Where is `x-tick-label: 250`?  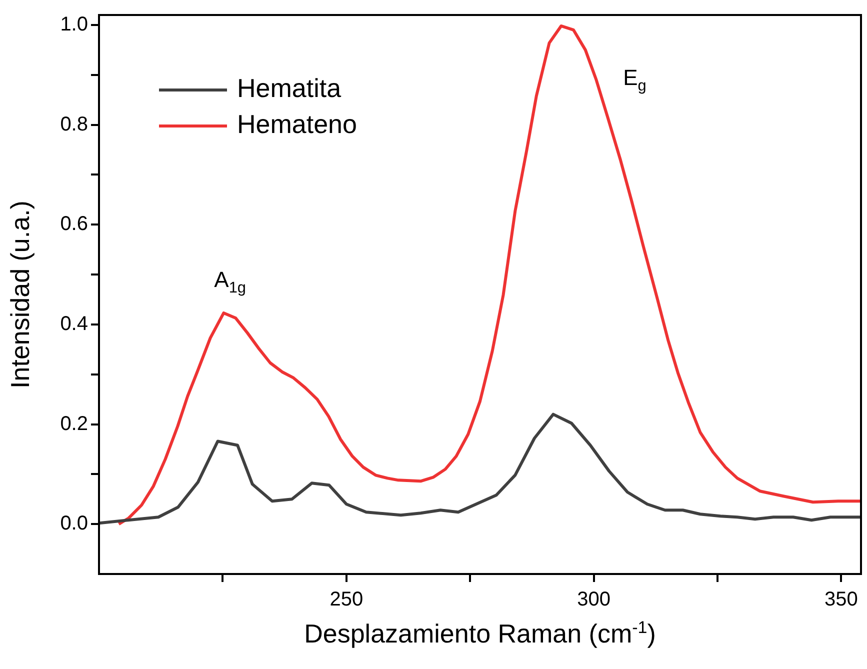
x-tick-label: 250 is located at coordinates (347, 599).